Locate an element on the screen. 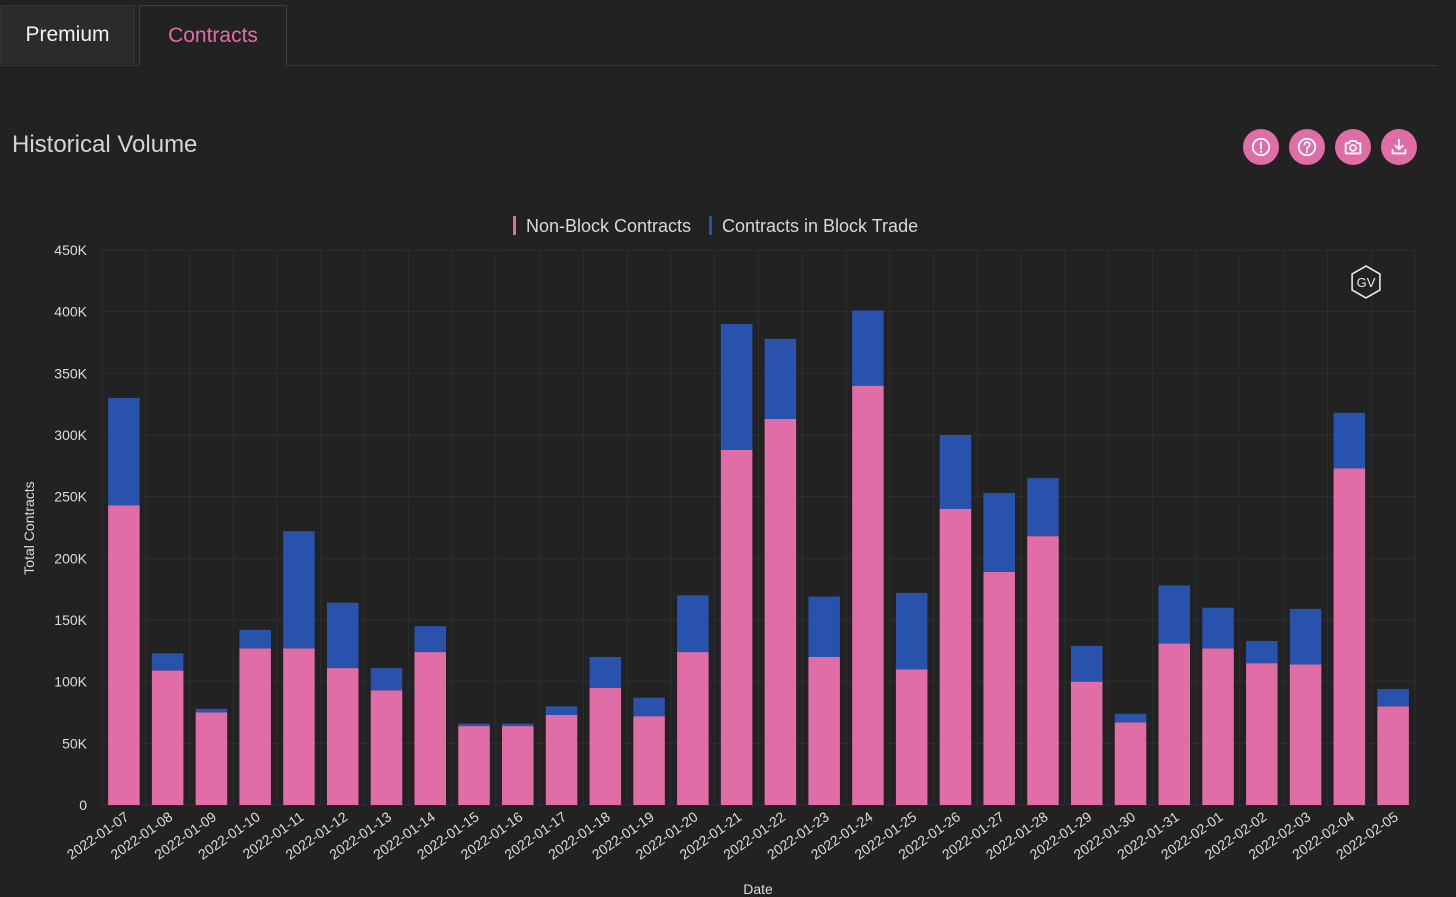 This screenshot has width=1456, height=897. y-tick-label: 200K is located at coordinates (70, 558).